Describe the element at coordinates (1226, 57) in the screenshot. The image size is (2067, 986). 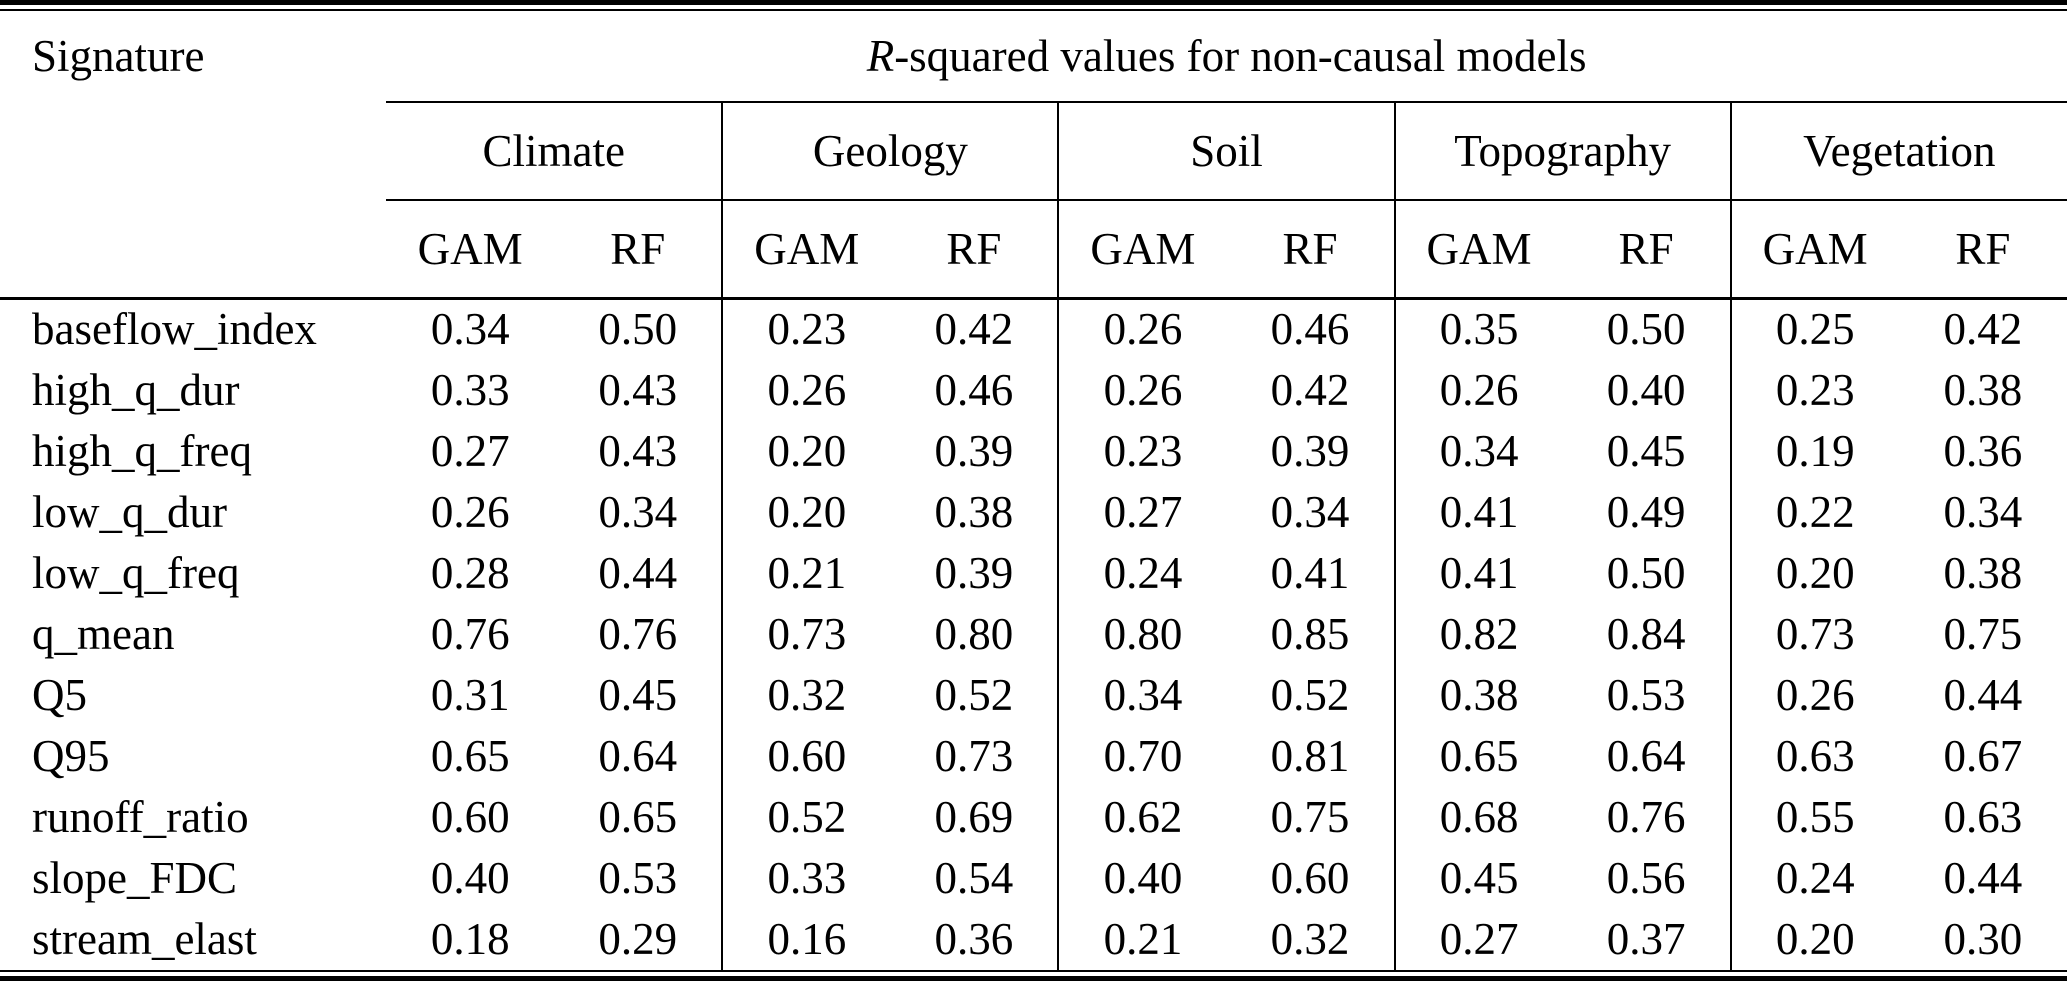
I see `r-squared-spanner-header: R-squared values for non-causal models` at that location.